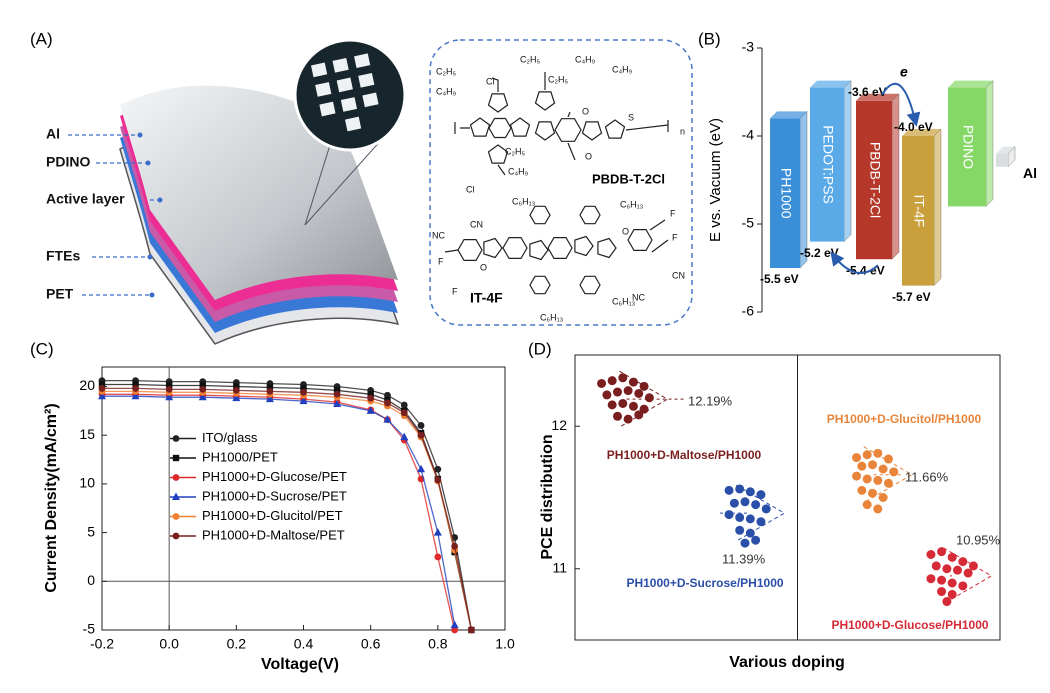 The height and width of the screenshot is (693, 1050). Describe the element at coordinates (748, 135) in the screenshot. I see `y-tick-label: -4` at that location.